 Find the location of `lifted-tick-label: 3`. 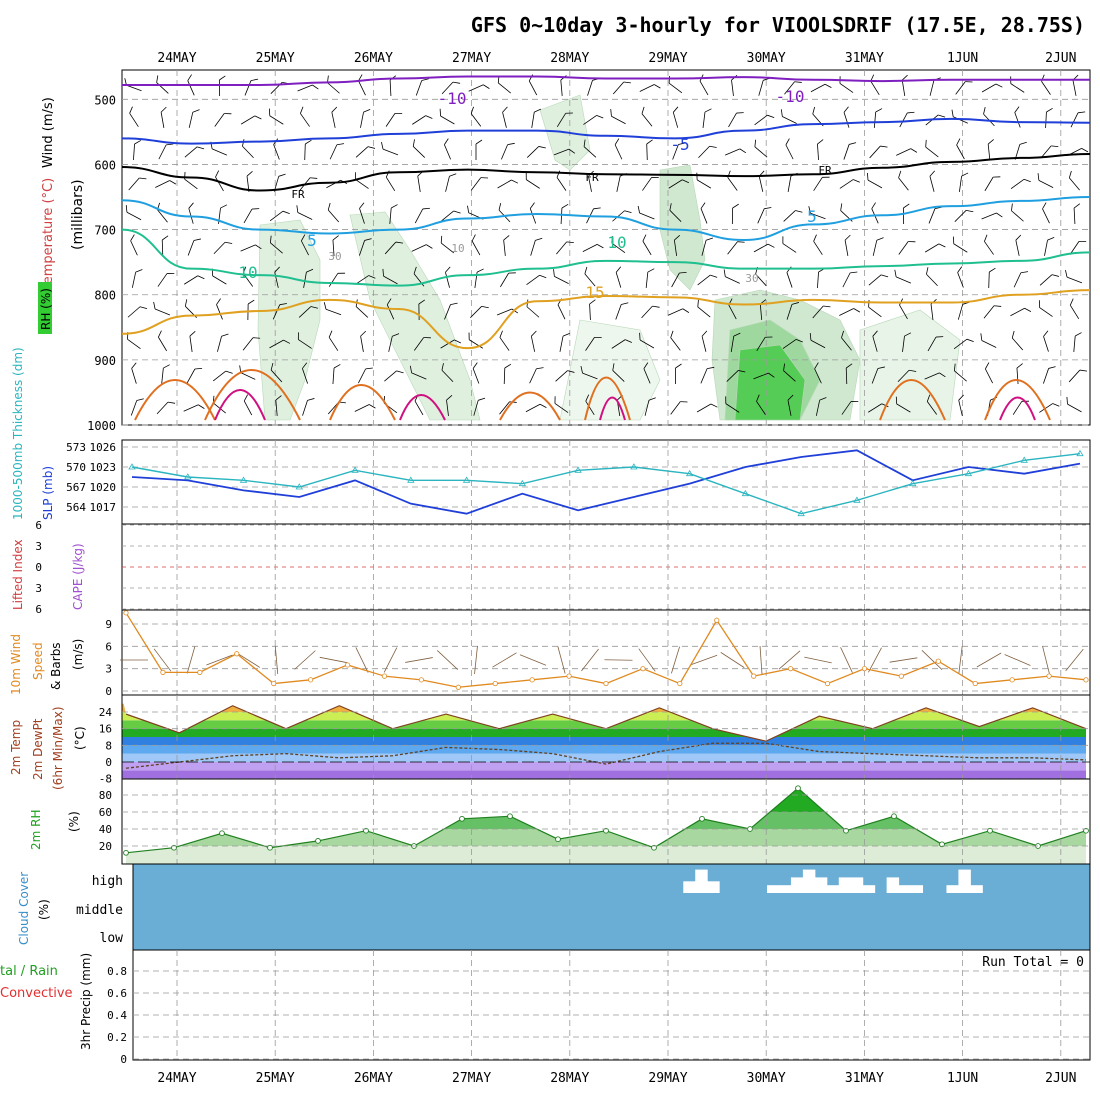

lifted-tick-label: 3 is located at coordinates (38, 588).